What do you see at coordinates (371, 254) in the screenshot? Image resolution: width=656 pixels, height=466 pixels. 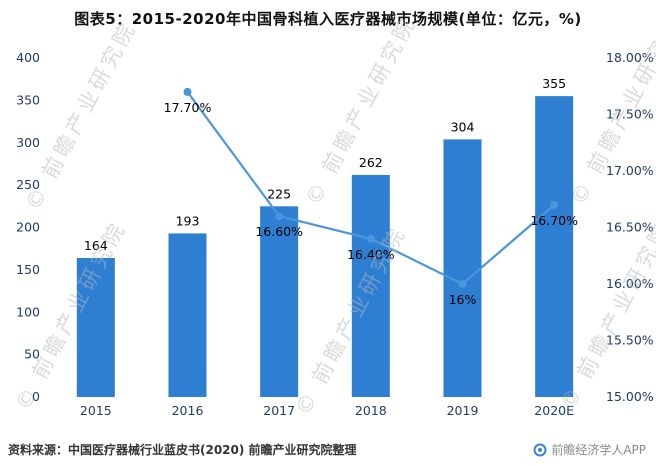 I see `line-value-label: 16.40%` at bounding box center [371, 254].